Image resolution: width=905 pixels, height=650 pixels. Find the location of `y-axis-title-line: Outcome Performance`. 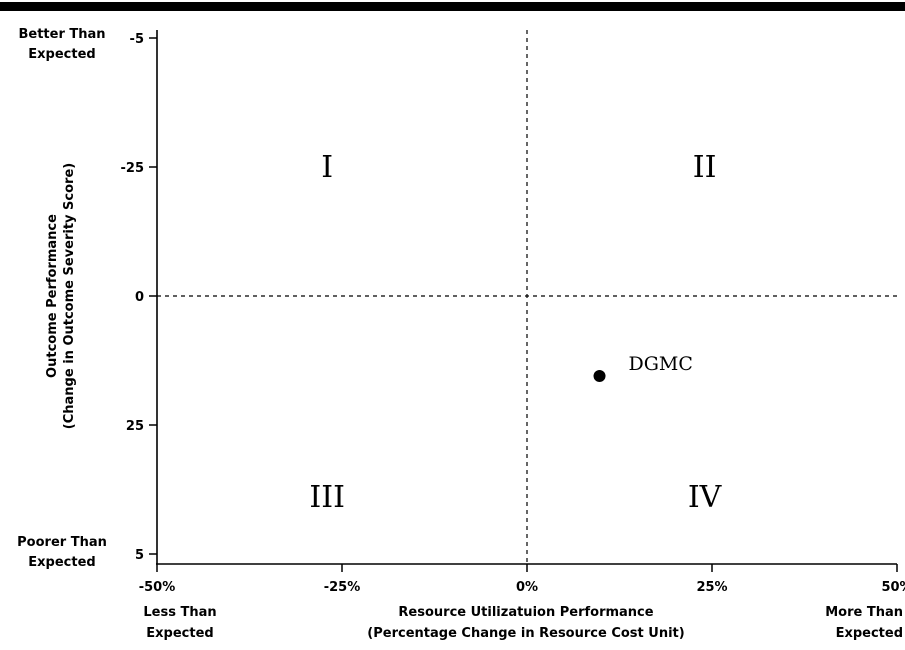

y-axis-title-line: Outcome Performance is located at coordinates (52, 296).